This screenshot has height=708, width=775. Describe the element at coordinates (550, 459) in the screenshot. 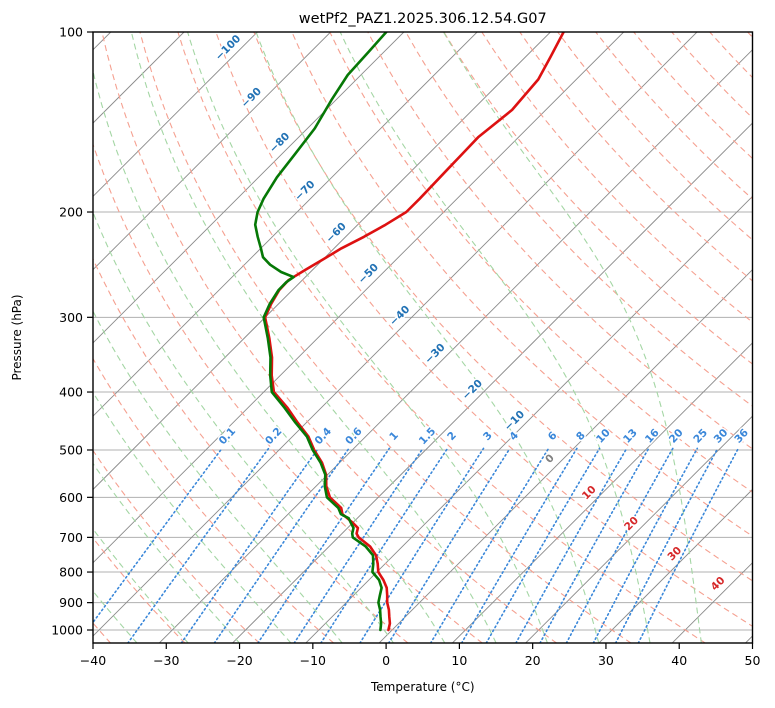

I see `isotherm-label: 0` at that location.